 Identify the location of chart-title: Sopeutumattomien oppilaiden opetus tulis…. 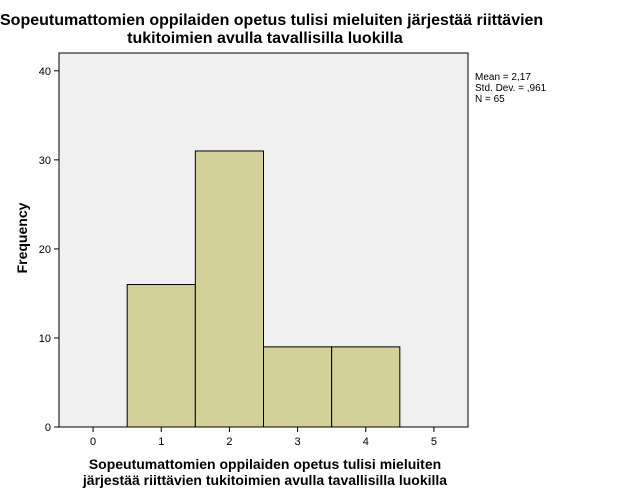
(272, 30).